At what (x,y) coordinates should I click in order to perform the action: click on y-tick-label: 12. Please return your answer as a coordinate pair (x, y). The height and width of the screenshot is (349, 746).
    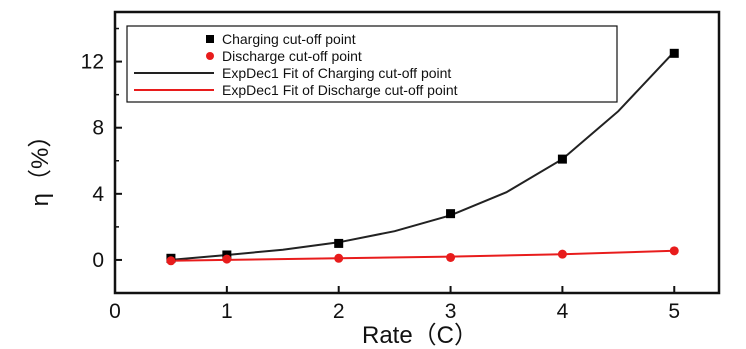
    Looking at the image, I should click on (92, 62).